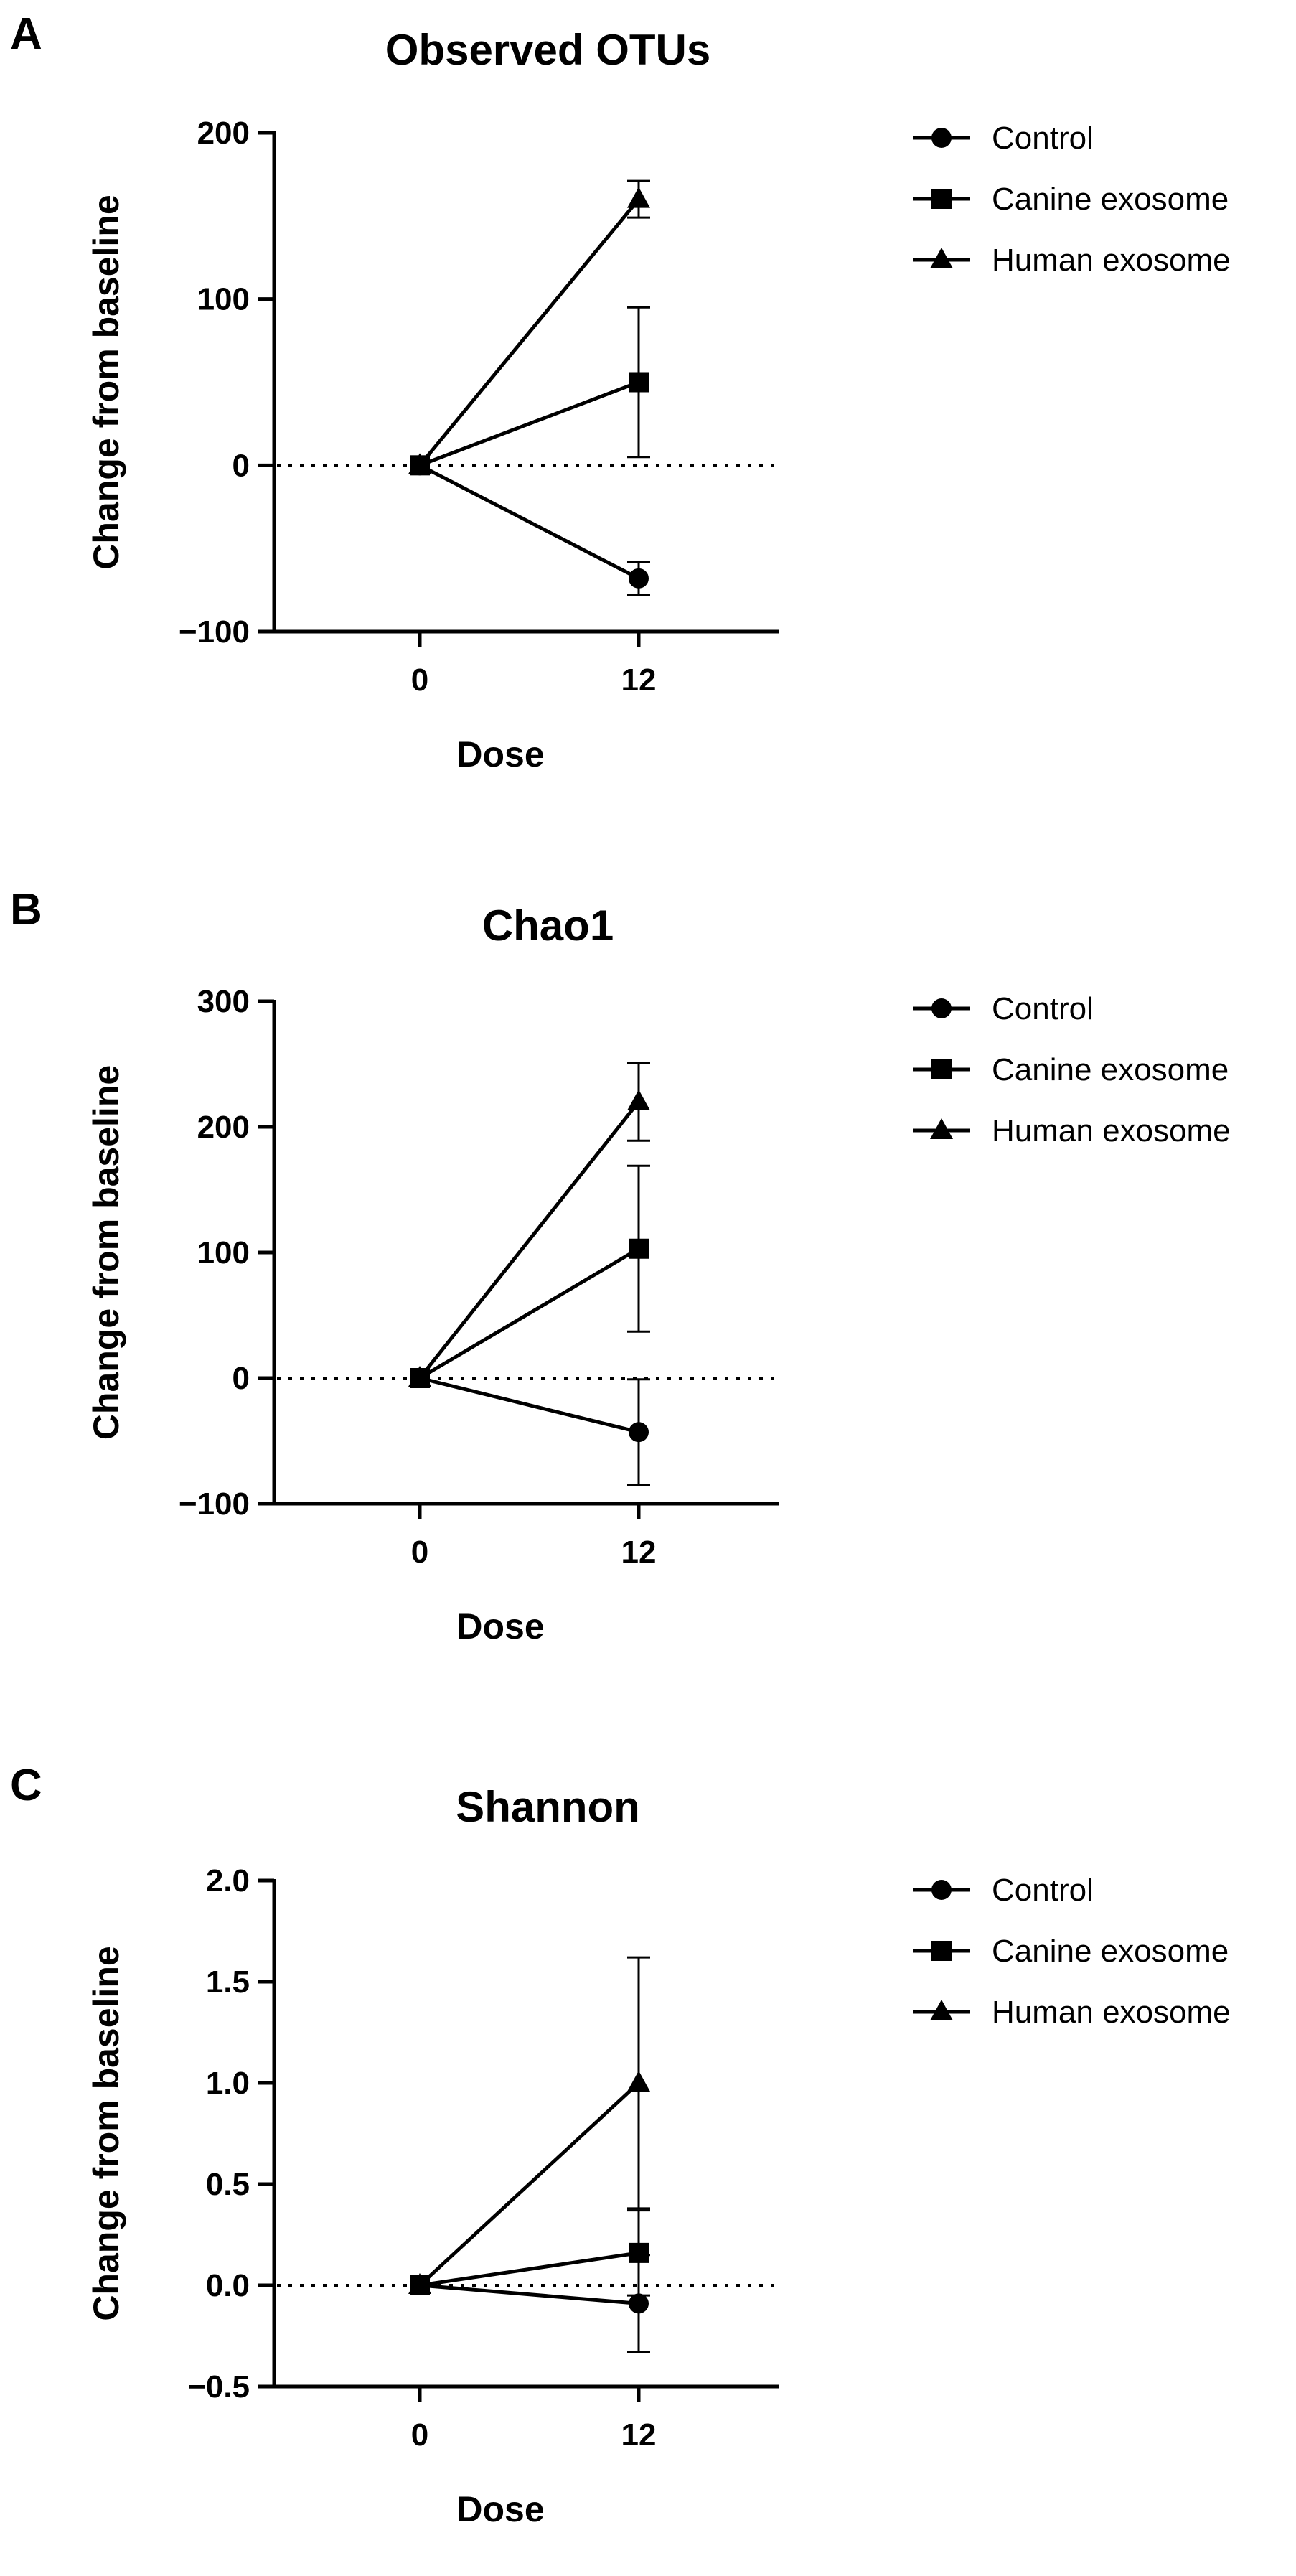  Describe the element at coordinates (228, 1881) in the screenshot. I see `y-tick-label: 2.0` at that location.